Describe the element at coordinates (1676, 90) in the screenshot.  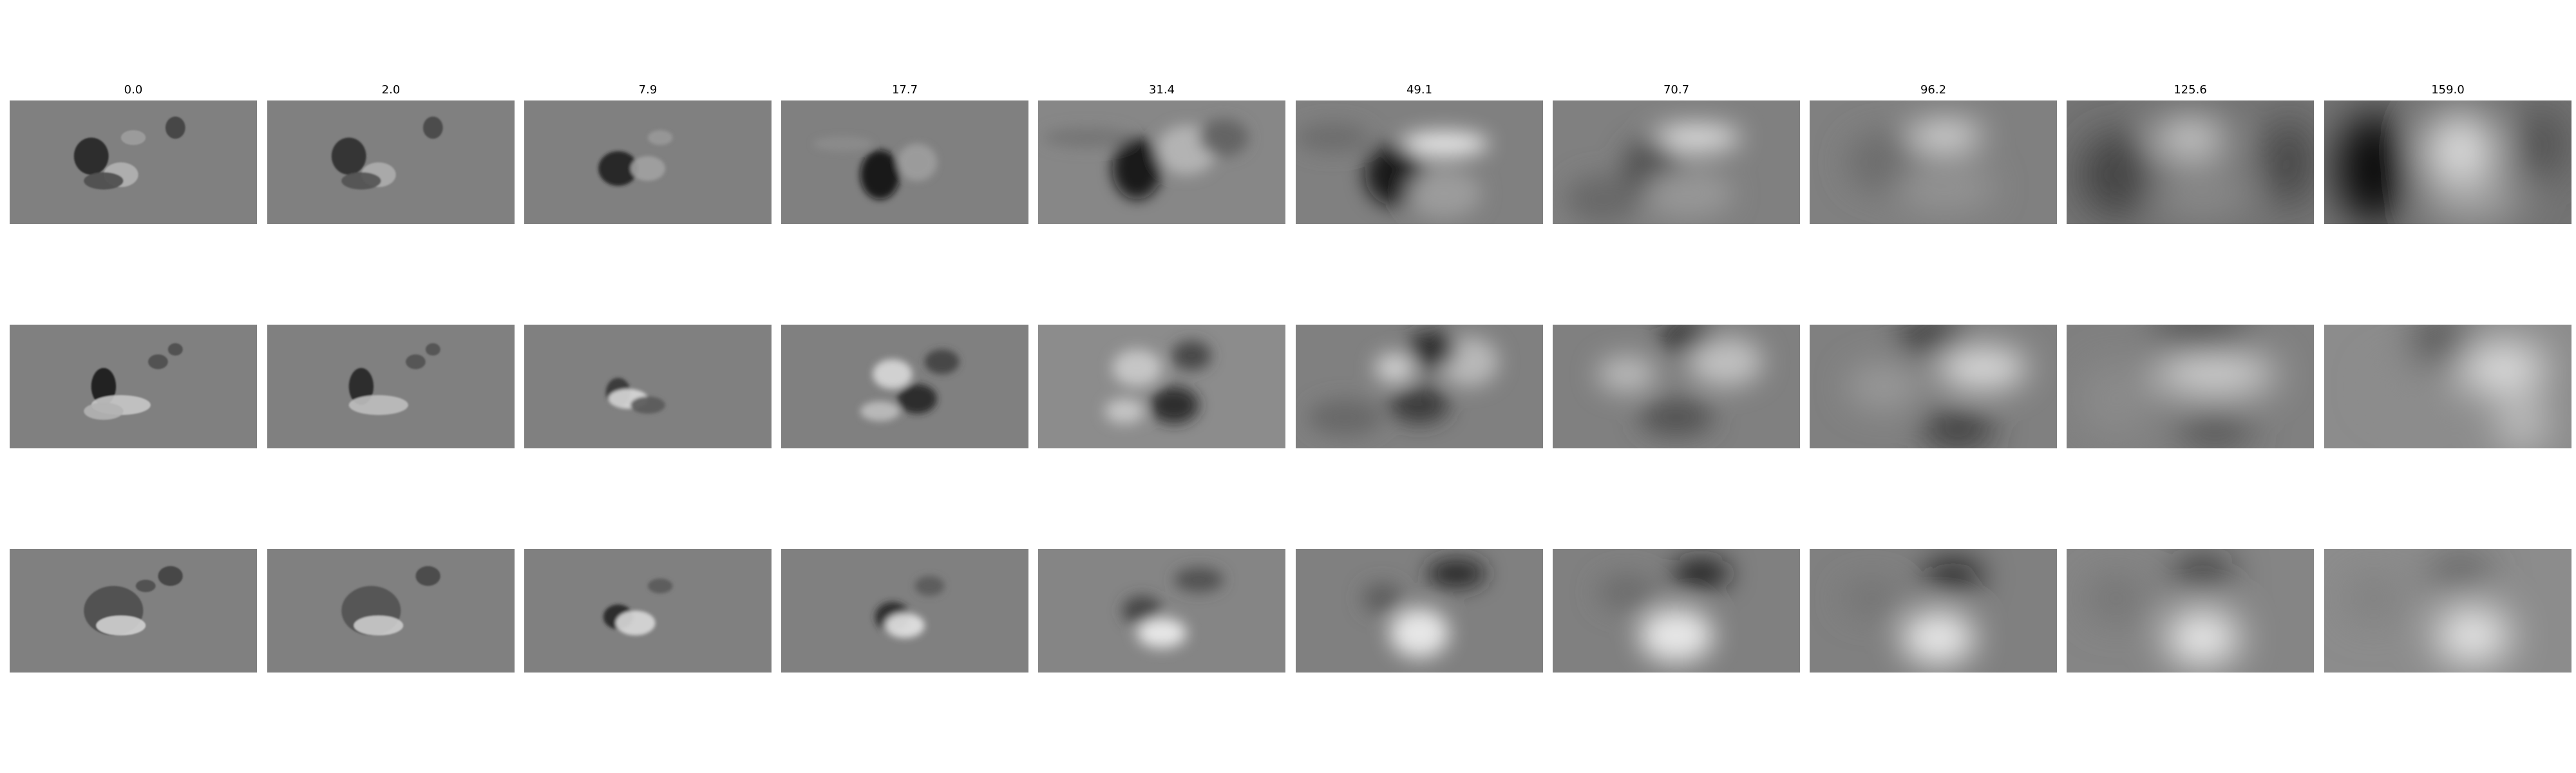
I see `column-title: 70.7` at that location.